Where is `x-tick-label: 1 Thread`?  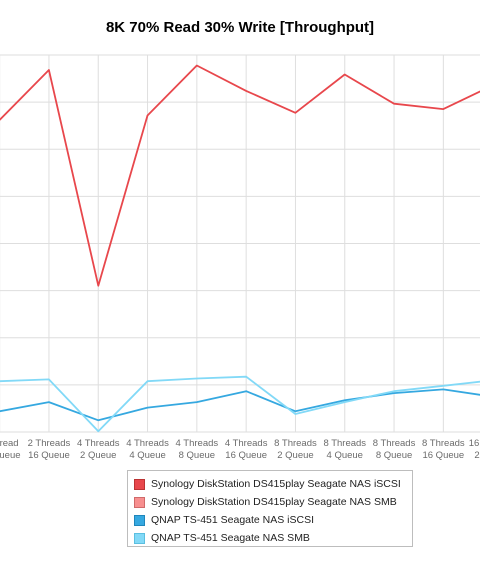
x-tick-label: 1 Thread is located at coordinates (9, 443).